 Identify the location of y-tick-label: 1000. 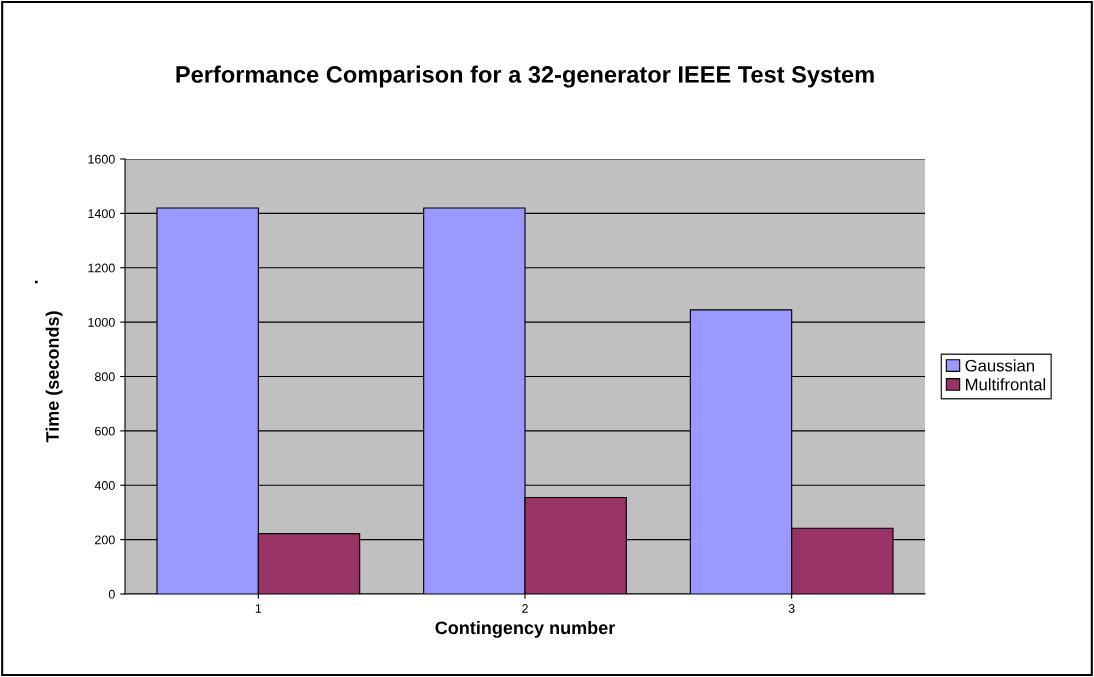
(101, 322).